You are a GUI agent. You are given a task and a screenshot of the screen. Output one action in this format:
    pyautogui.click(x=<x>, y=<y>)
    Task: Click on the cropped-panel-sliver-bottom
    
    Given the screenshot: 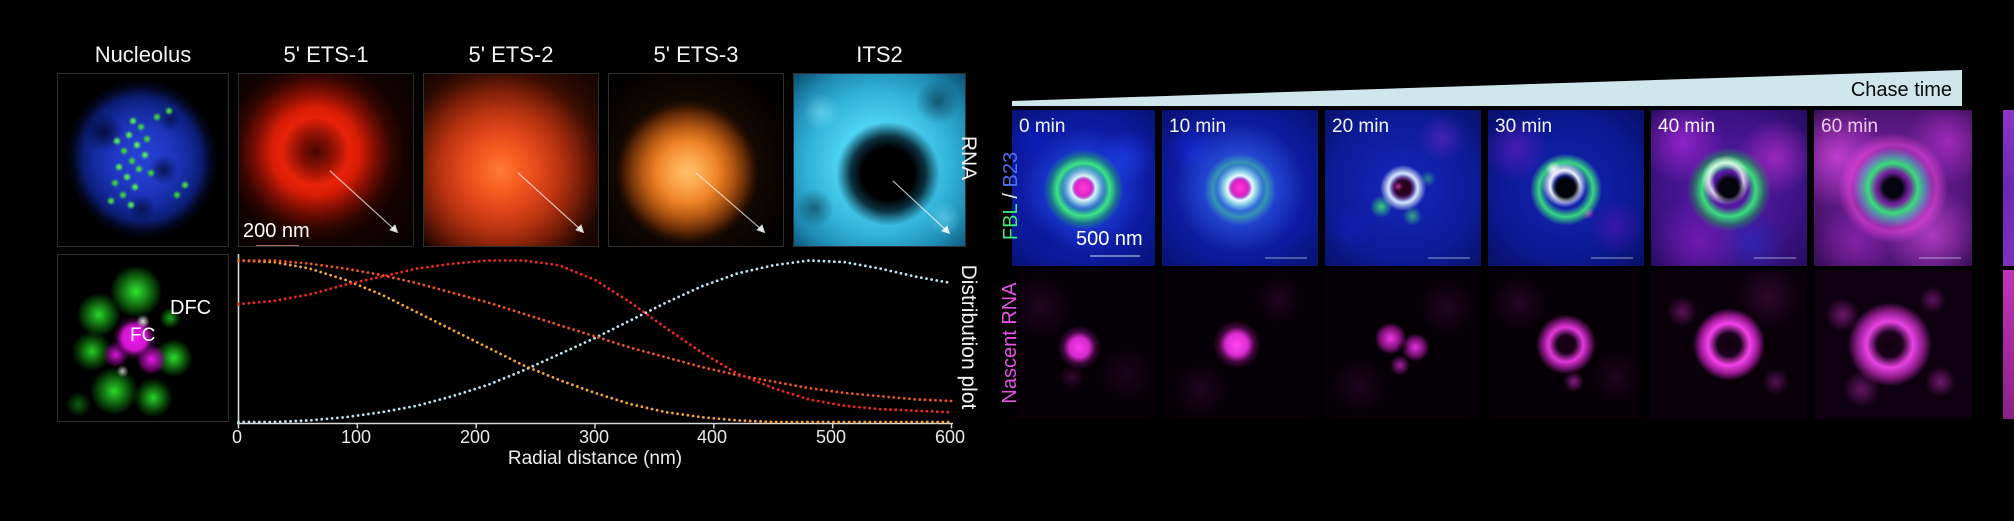 What is the action you would take?
    pyautogui.click(x=2008, y=344)
    